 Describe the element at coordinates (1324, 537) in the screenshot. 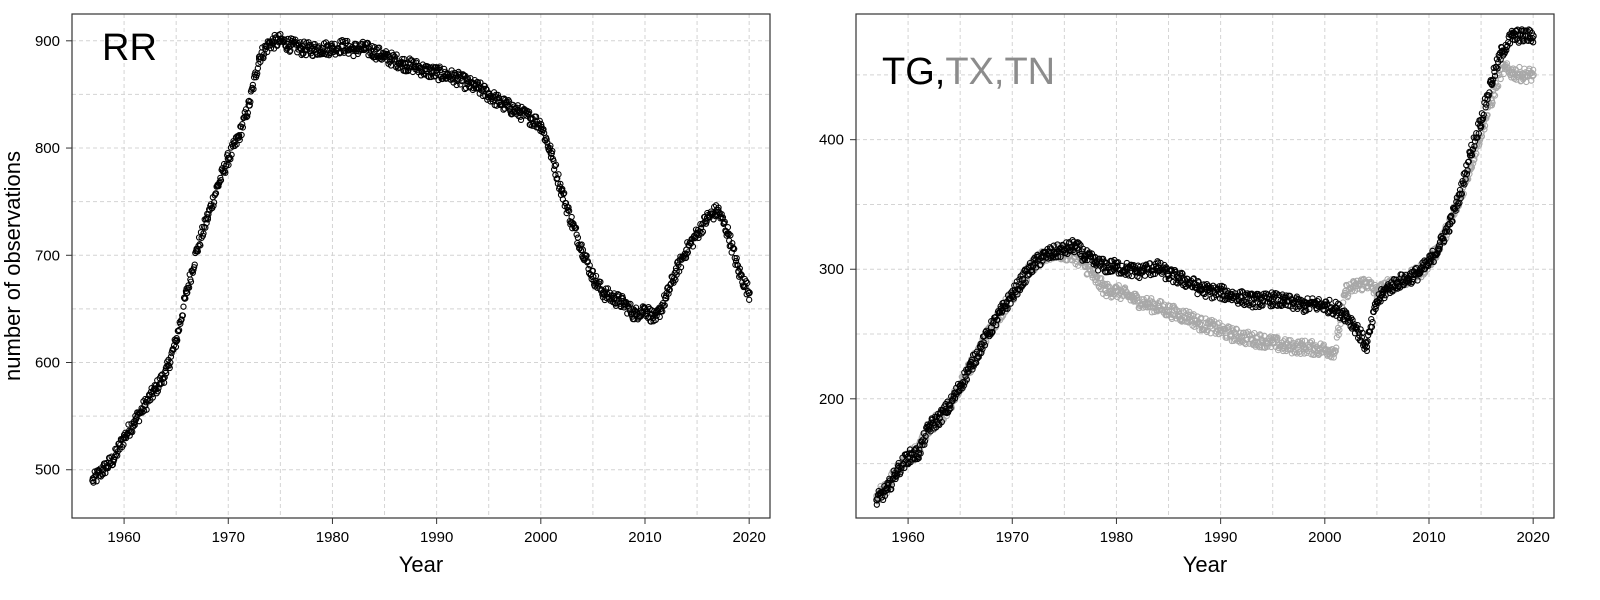

I see `x-tick-label: 2000` at that location.